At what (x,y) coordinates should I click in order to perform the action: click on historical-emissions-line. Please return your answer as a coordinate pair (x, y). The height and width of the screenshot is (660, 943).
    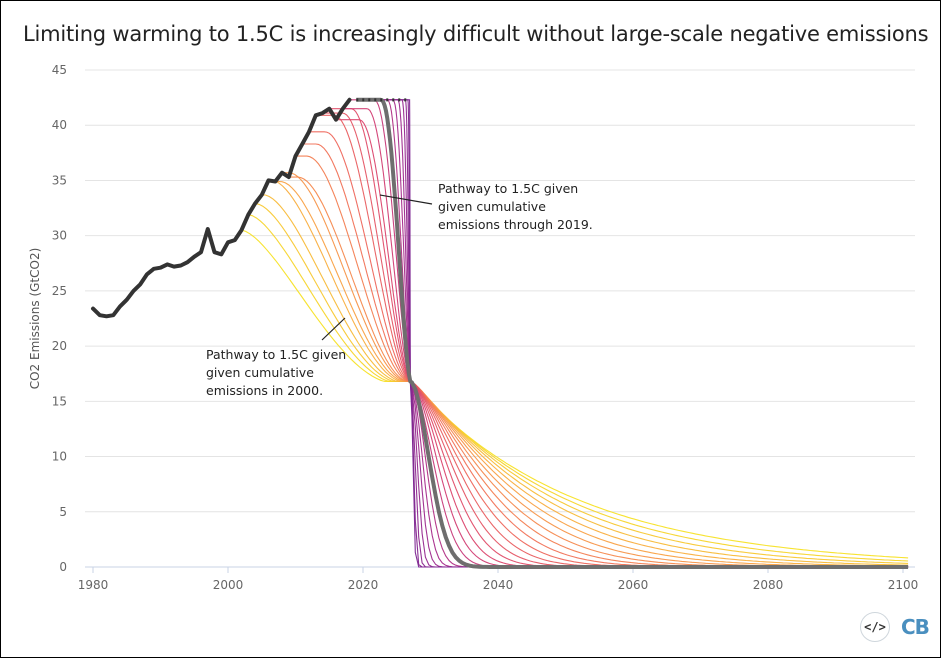
    Looking at the image, I should click on (221, 208).